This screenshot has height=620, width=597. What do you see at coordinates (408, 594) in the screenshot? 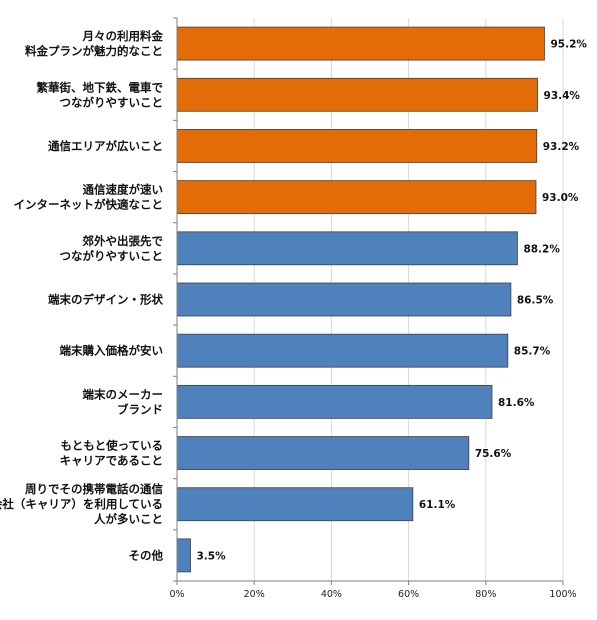
I see `x-tick-label: 60%` at bounding box center [408, 594].